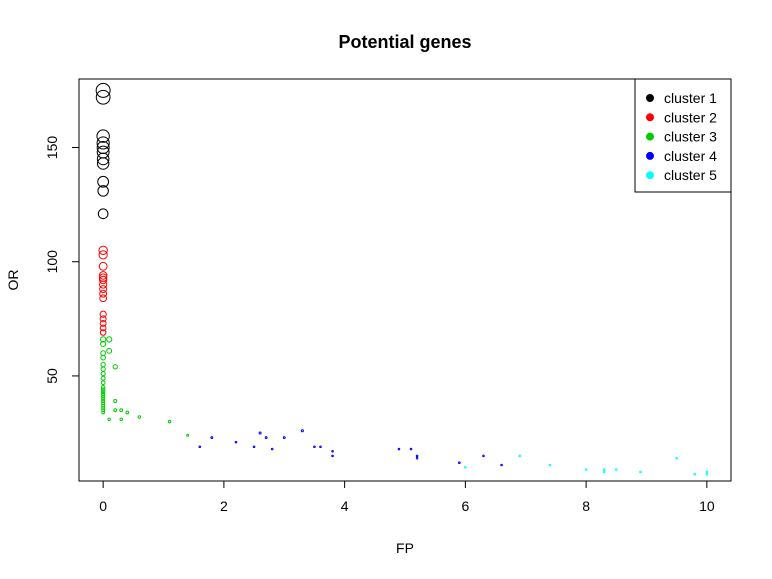 This screenshot has width=772, height=579. Describe the element at coordinates (690, 137) in the screenshot. I see `legend-label: cluster 3` at that location.